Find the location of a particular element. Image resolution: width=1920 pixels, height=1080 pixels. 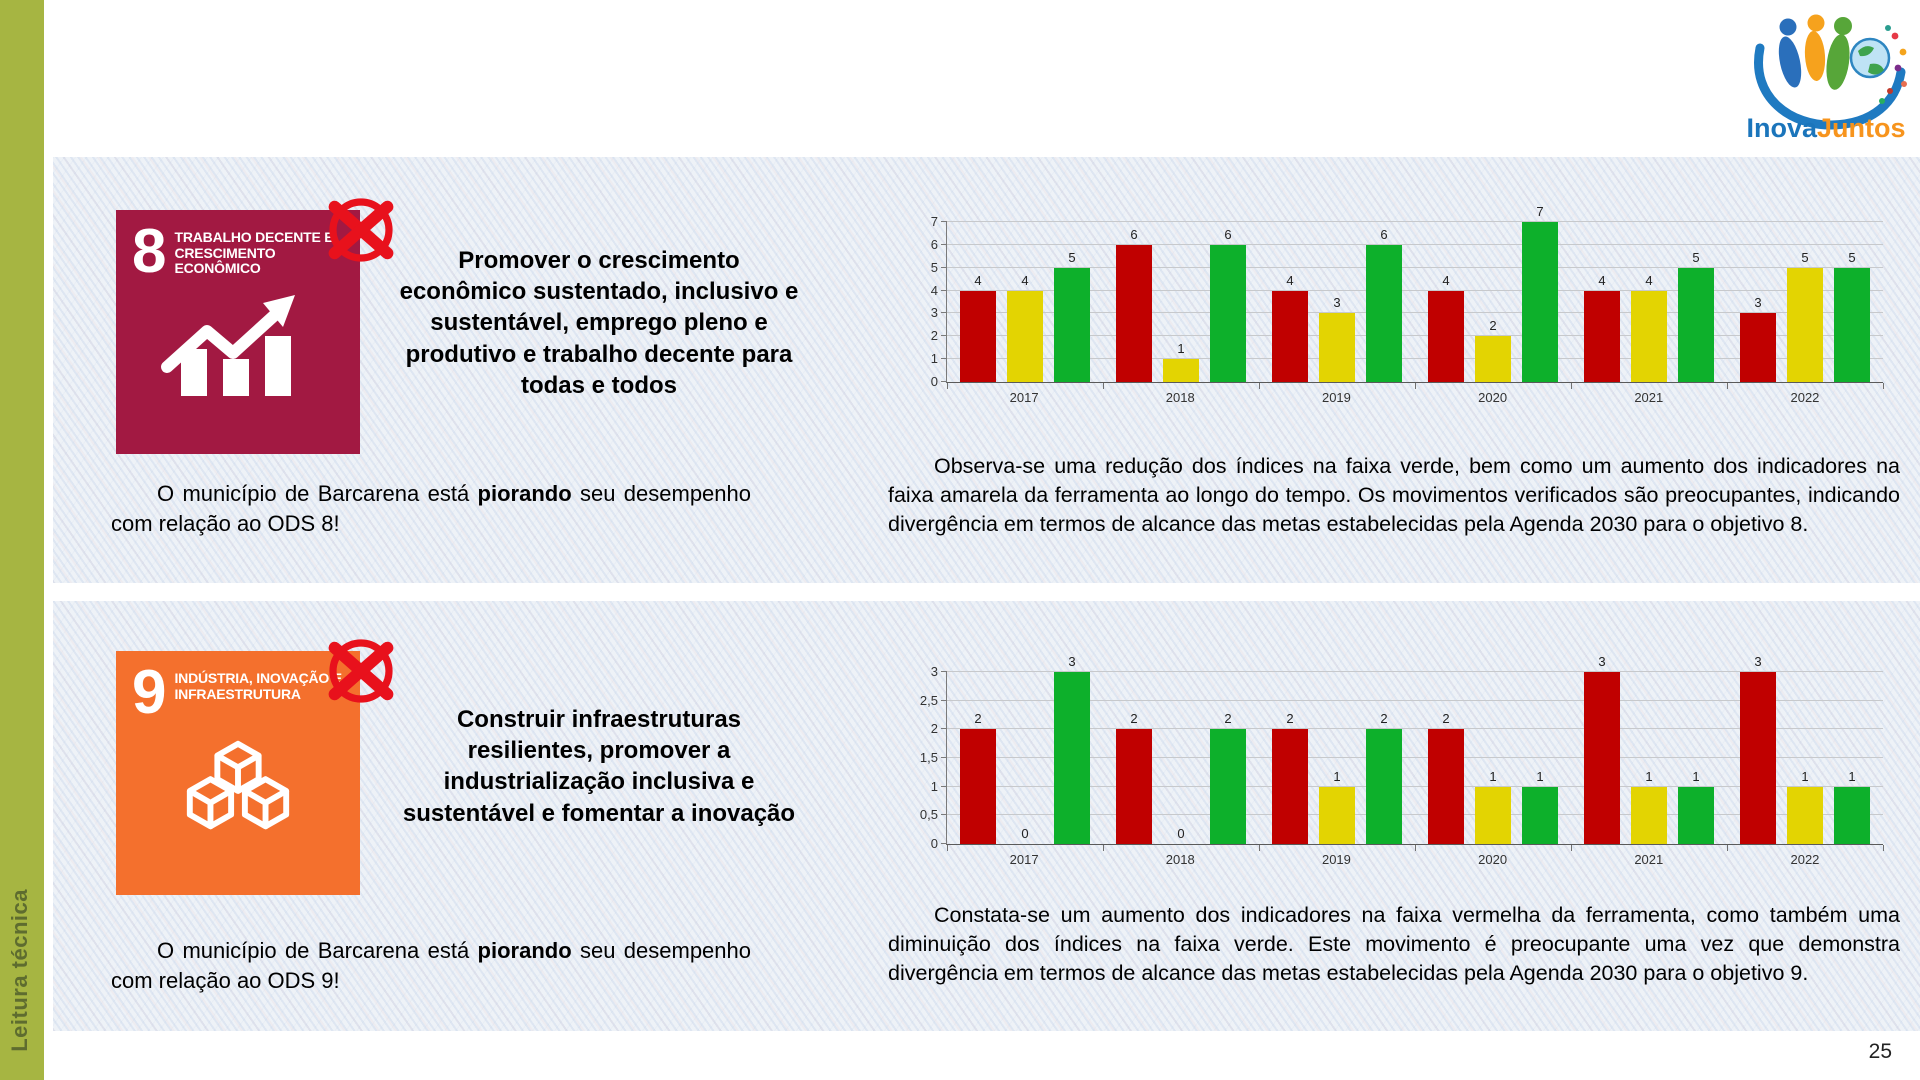

bar-value-label: 4 is located at coordinates (1290, 280).